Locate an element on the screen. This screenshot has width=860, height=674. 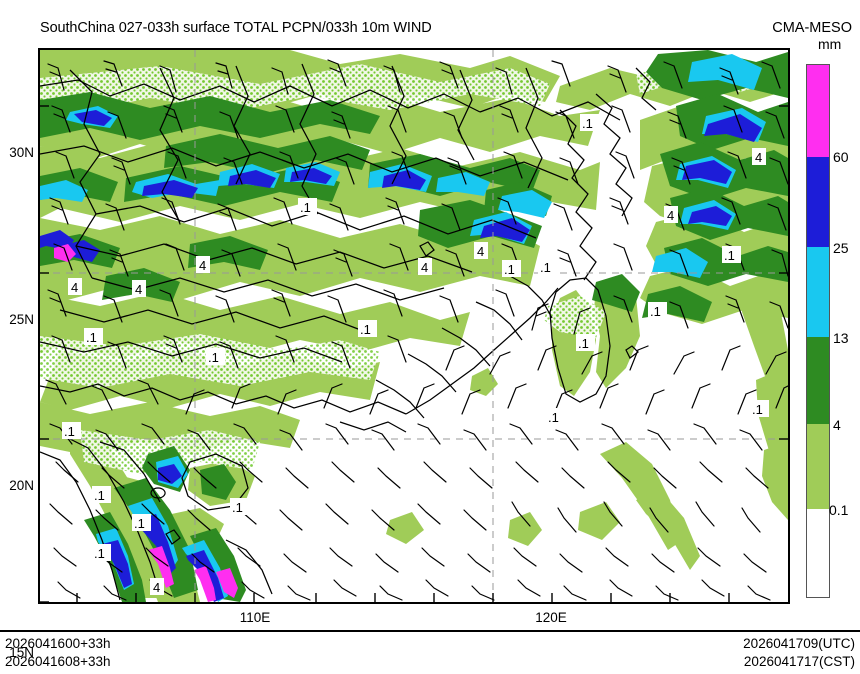
colorbar-band-0.1-4 is located at coordinates (818, 466).